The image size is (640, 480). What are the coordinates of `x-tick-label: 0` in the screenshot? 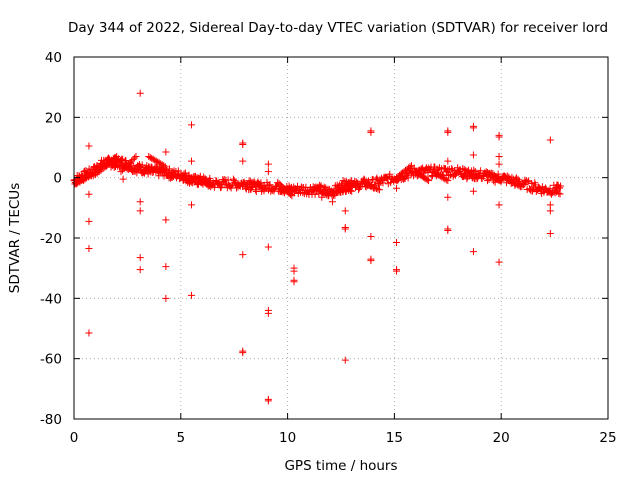 It's located at (74, 438).